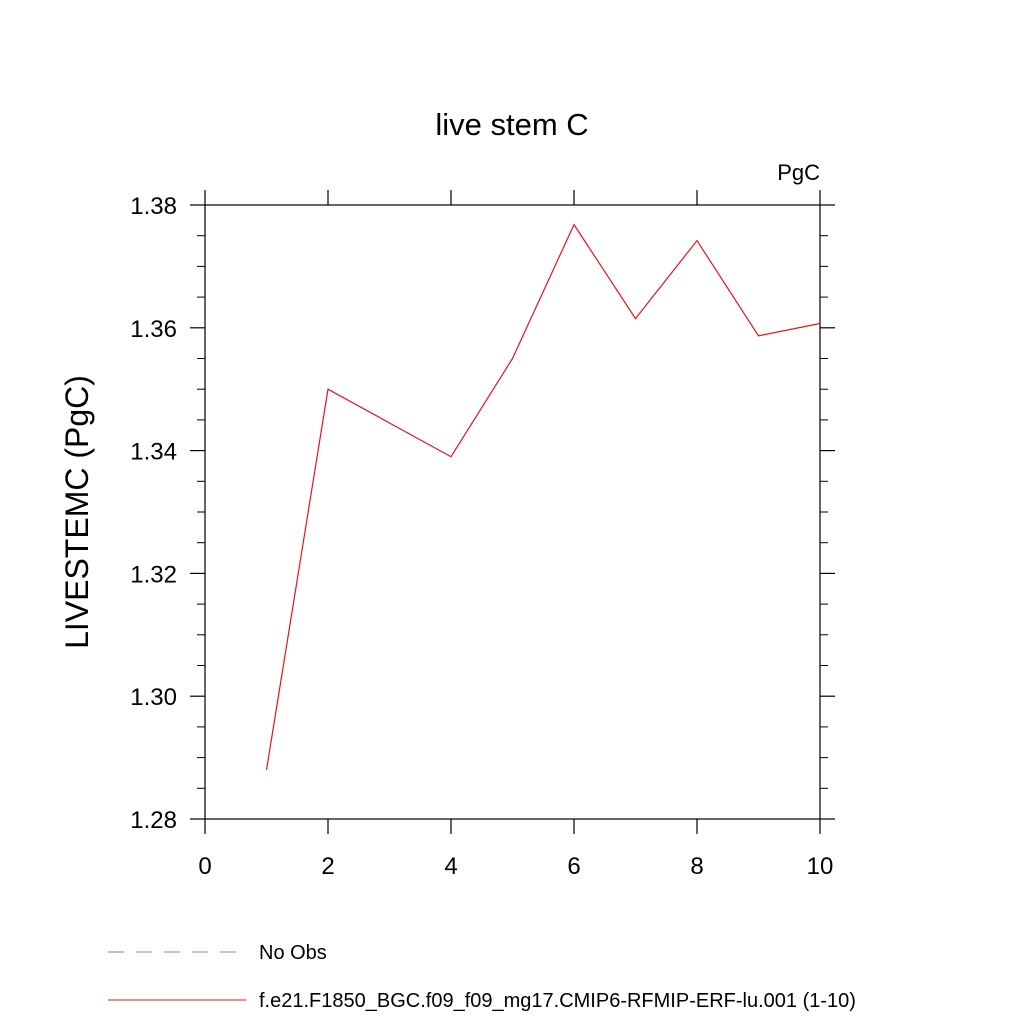 This screenshot has height=1029, width=1024. I want to click on y-tick-label: 1.28, so click(153, 820).